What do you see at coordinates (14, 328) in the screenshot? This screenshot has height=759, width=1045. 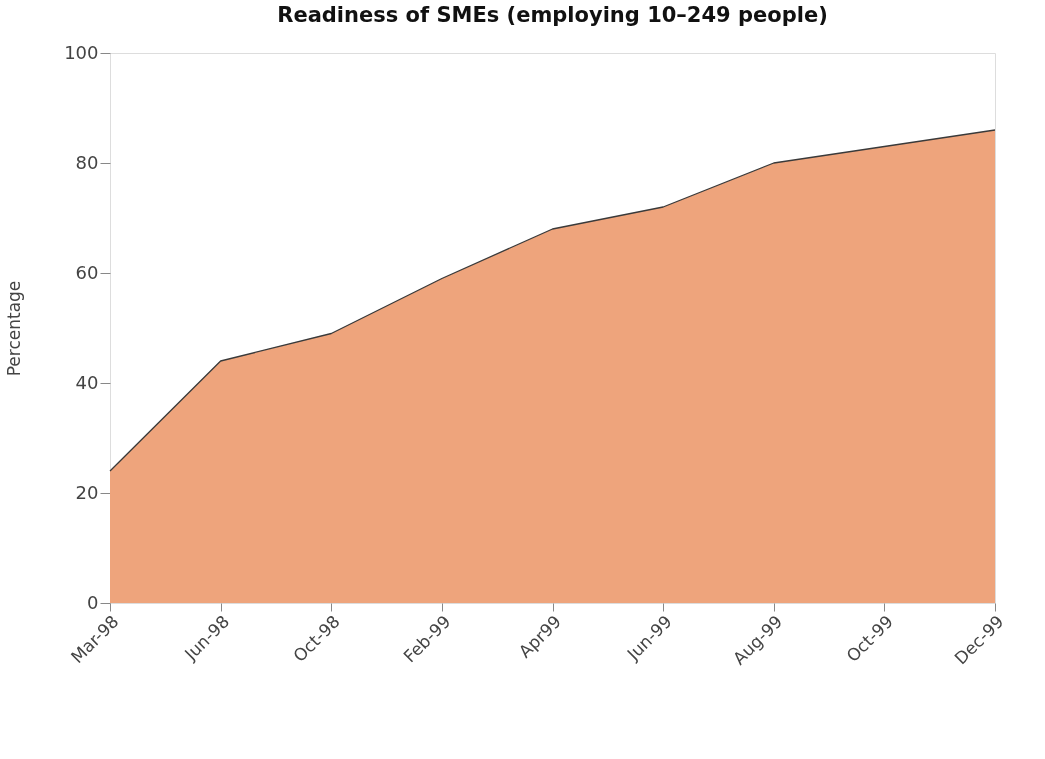 I see `y-axis-title: Percentage` at bounding box center [14, 328].